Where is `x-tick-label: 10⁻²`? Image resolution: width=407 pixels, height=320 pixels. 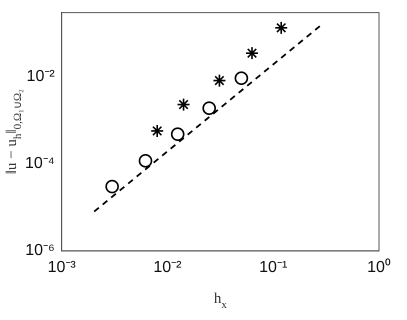
x-tick-label: 10⁻² is located at coordinates (167, 267).